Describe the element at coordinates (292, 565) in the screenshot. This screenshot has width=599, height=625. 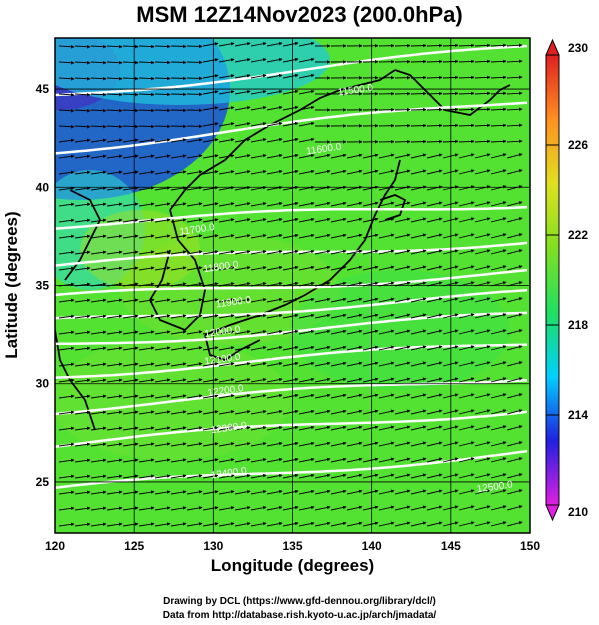
I see `x-axis-label: Longitude (degrees)` at that location.